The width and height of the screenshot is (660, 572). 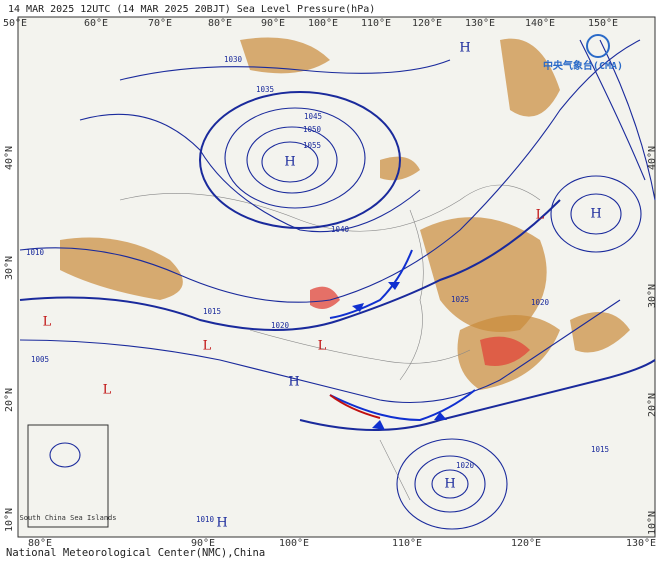 What do you see at coordinates (598, 46) in the screenshot?
I see `logo-mark` at bounding box center [598, 46].